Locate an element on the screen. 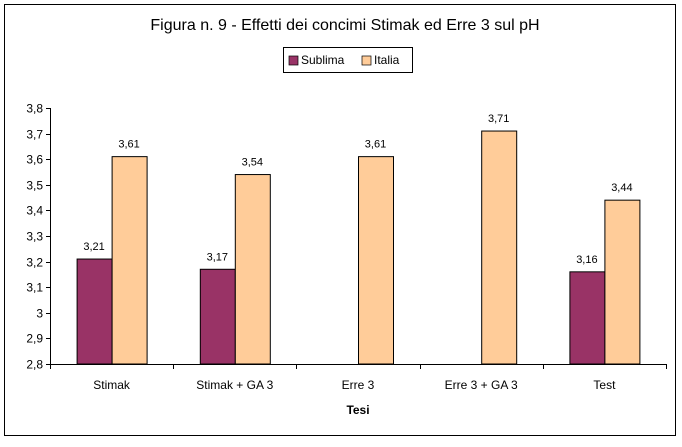 The width and height of the screenshot is (682, 447). y-tick-label: 3,8 is located at coordinates (34, 109).